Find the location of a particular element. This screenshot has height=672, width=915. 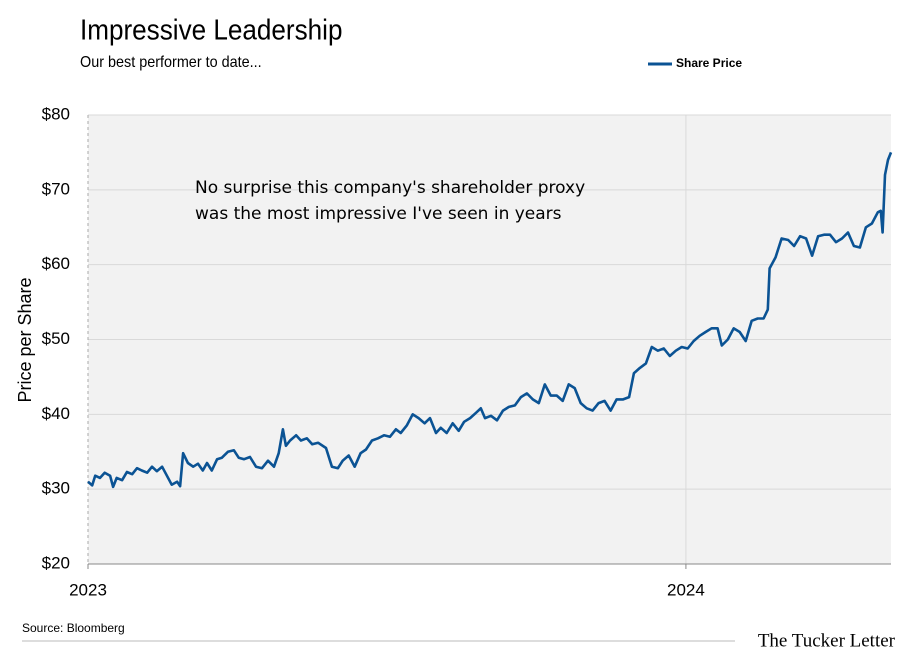

y-axis-label: Price per Share is located at coordinates (25, 339).